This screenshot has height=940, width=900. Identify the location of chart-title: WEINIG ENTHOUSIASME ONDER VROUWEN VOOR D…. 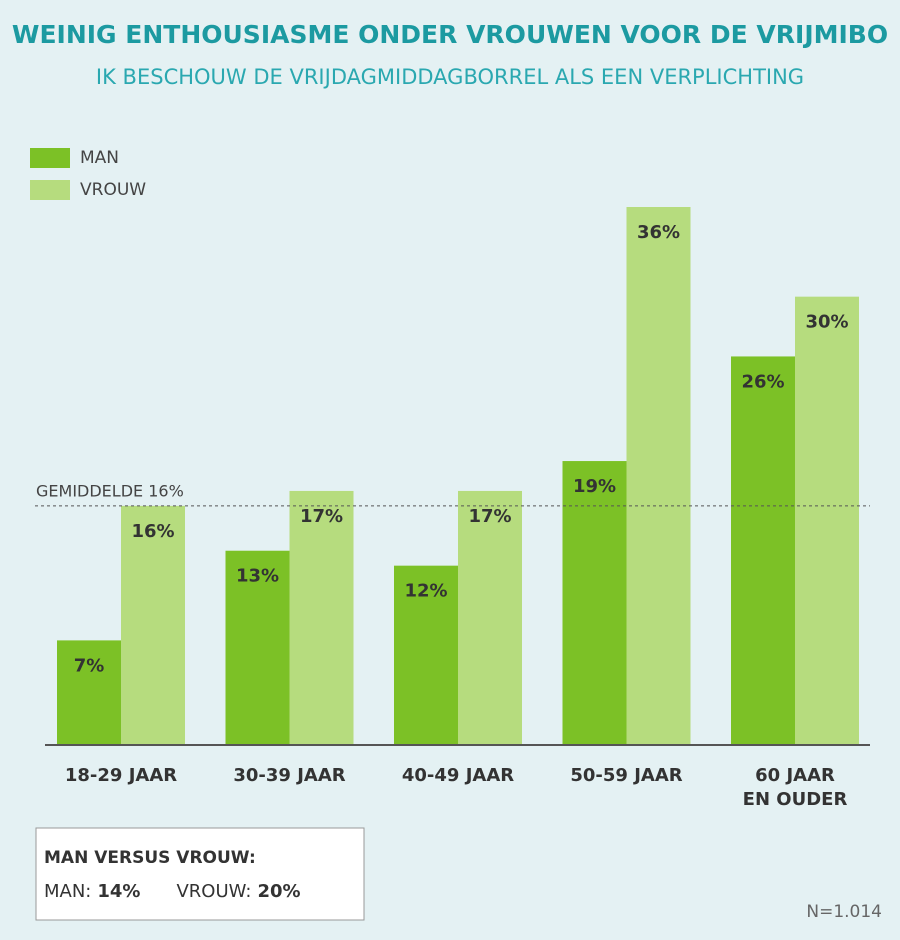
(450, 34).